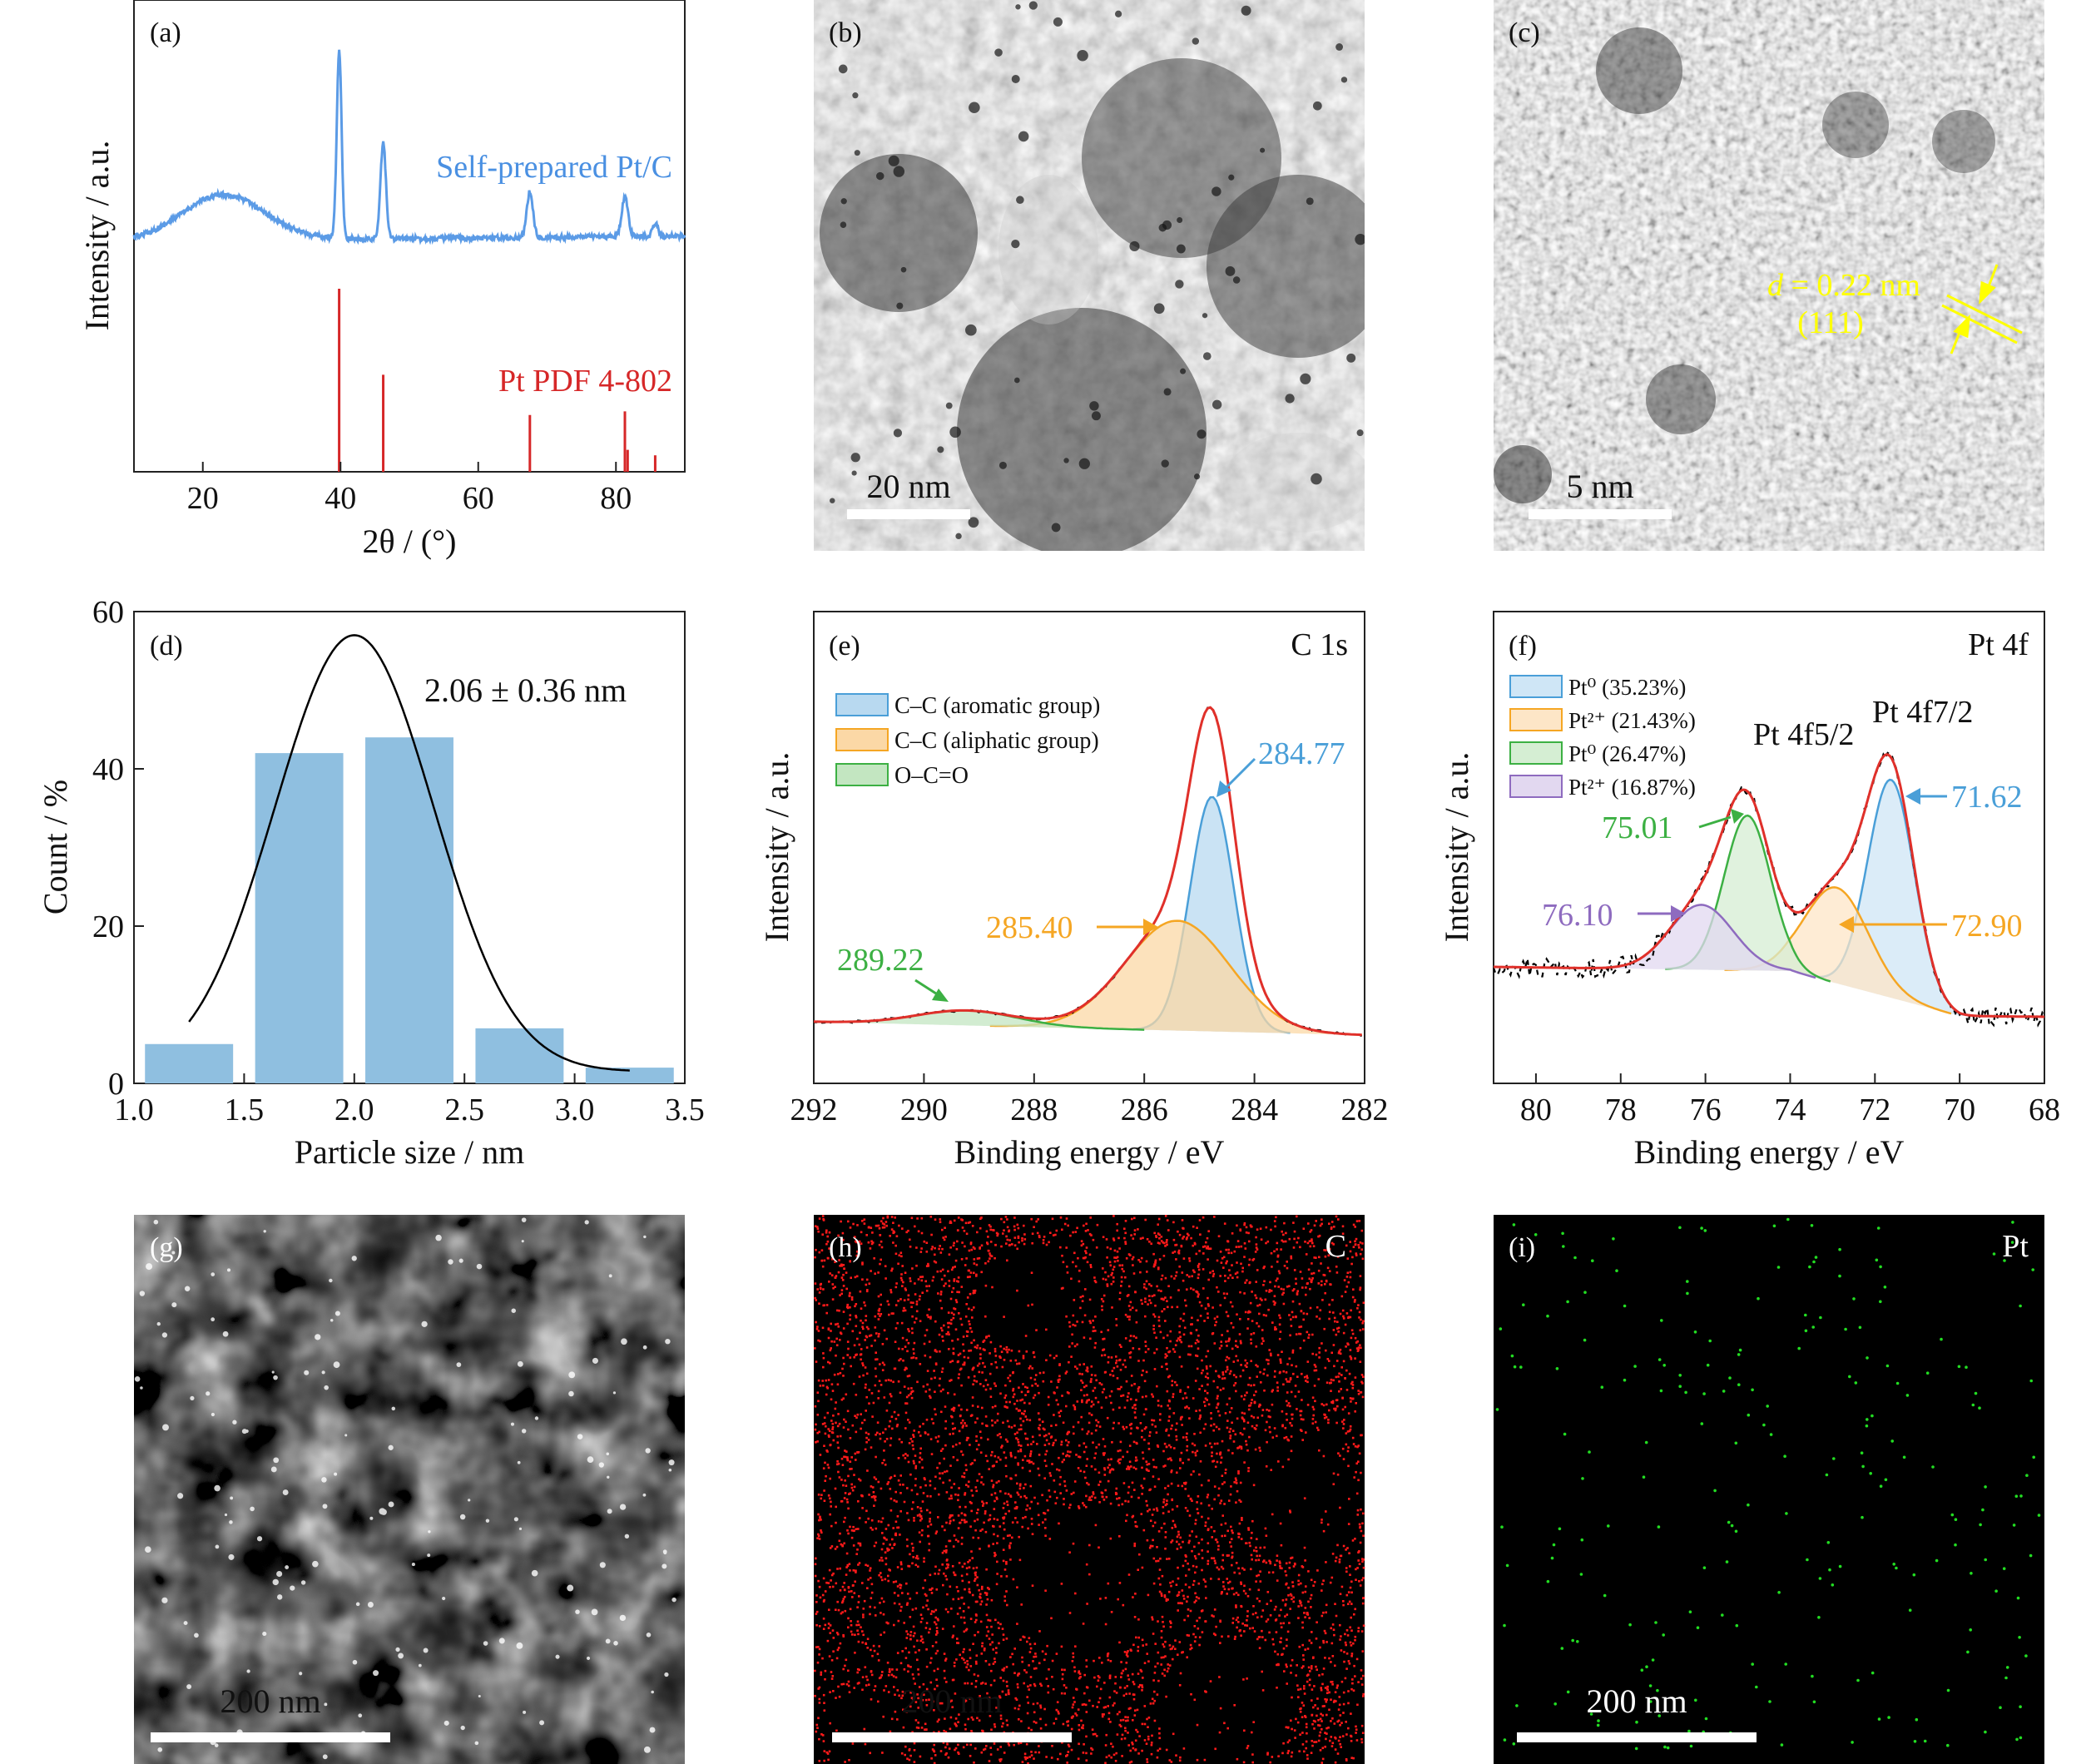  What do you see at coordinates (1523, 646) in the screenshot?
I see `panel-f-label: (f)` at bounding box center [1523, 646].